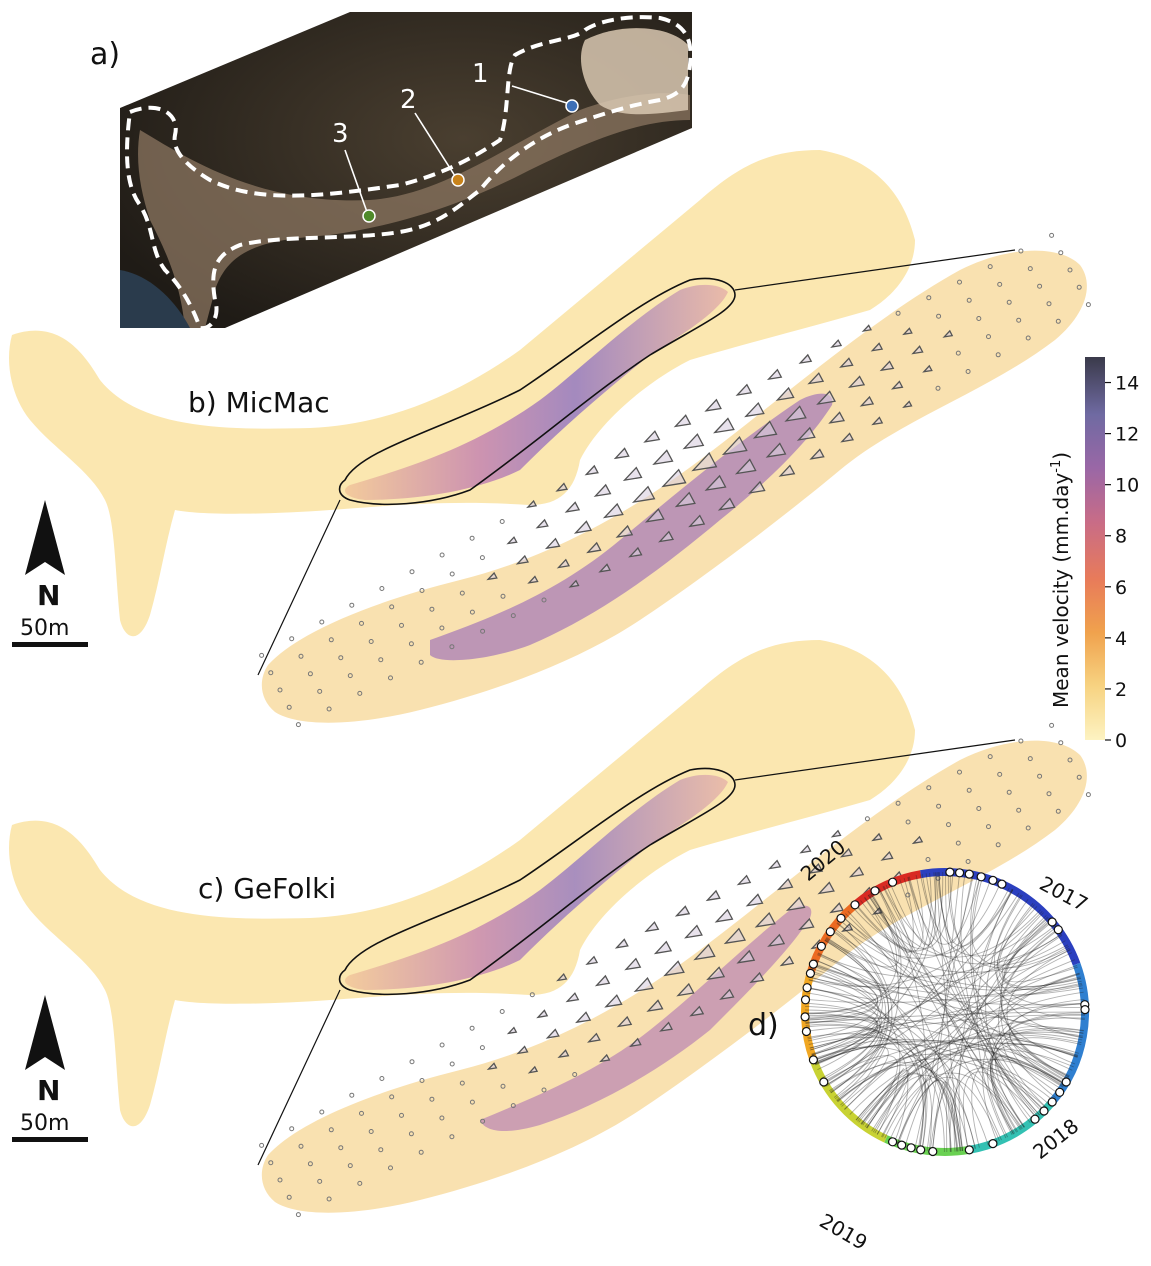  I want to click on point-3-leader, so click(356, 181).